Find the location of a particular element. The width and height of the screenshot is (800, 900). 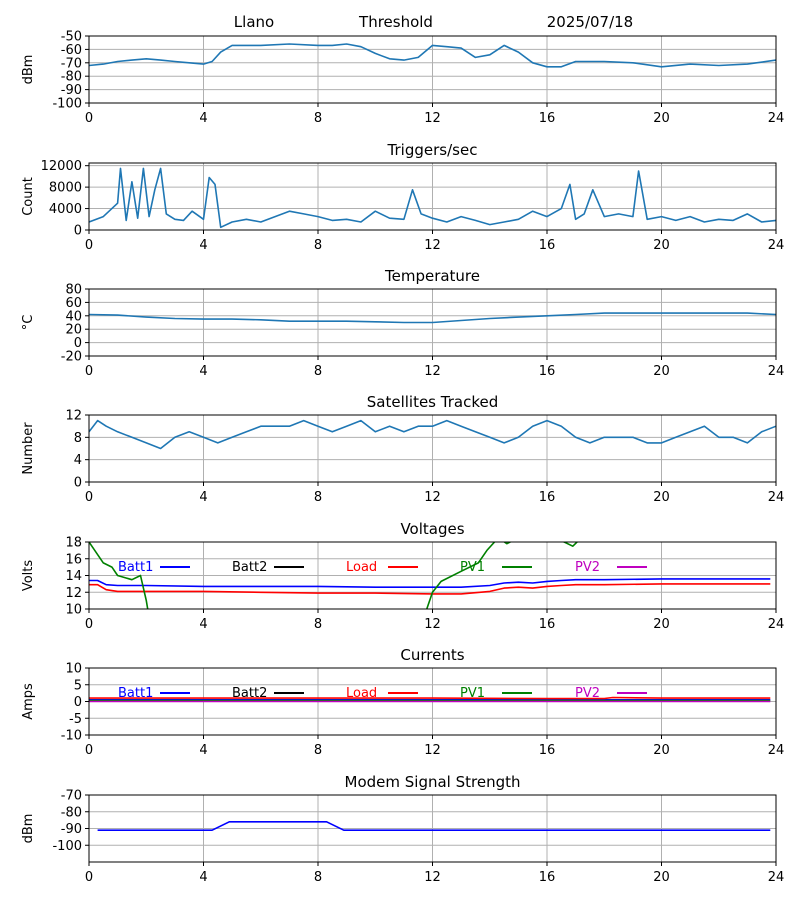

legend-label: Load is located at coordinates (361, 567).